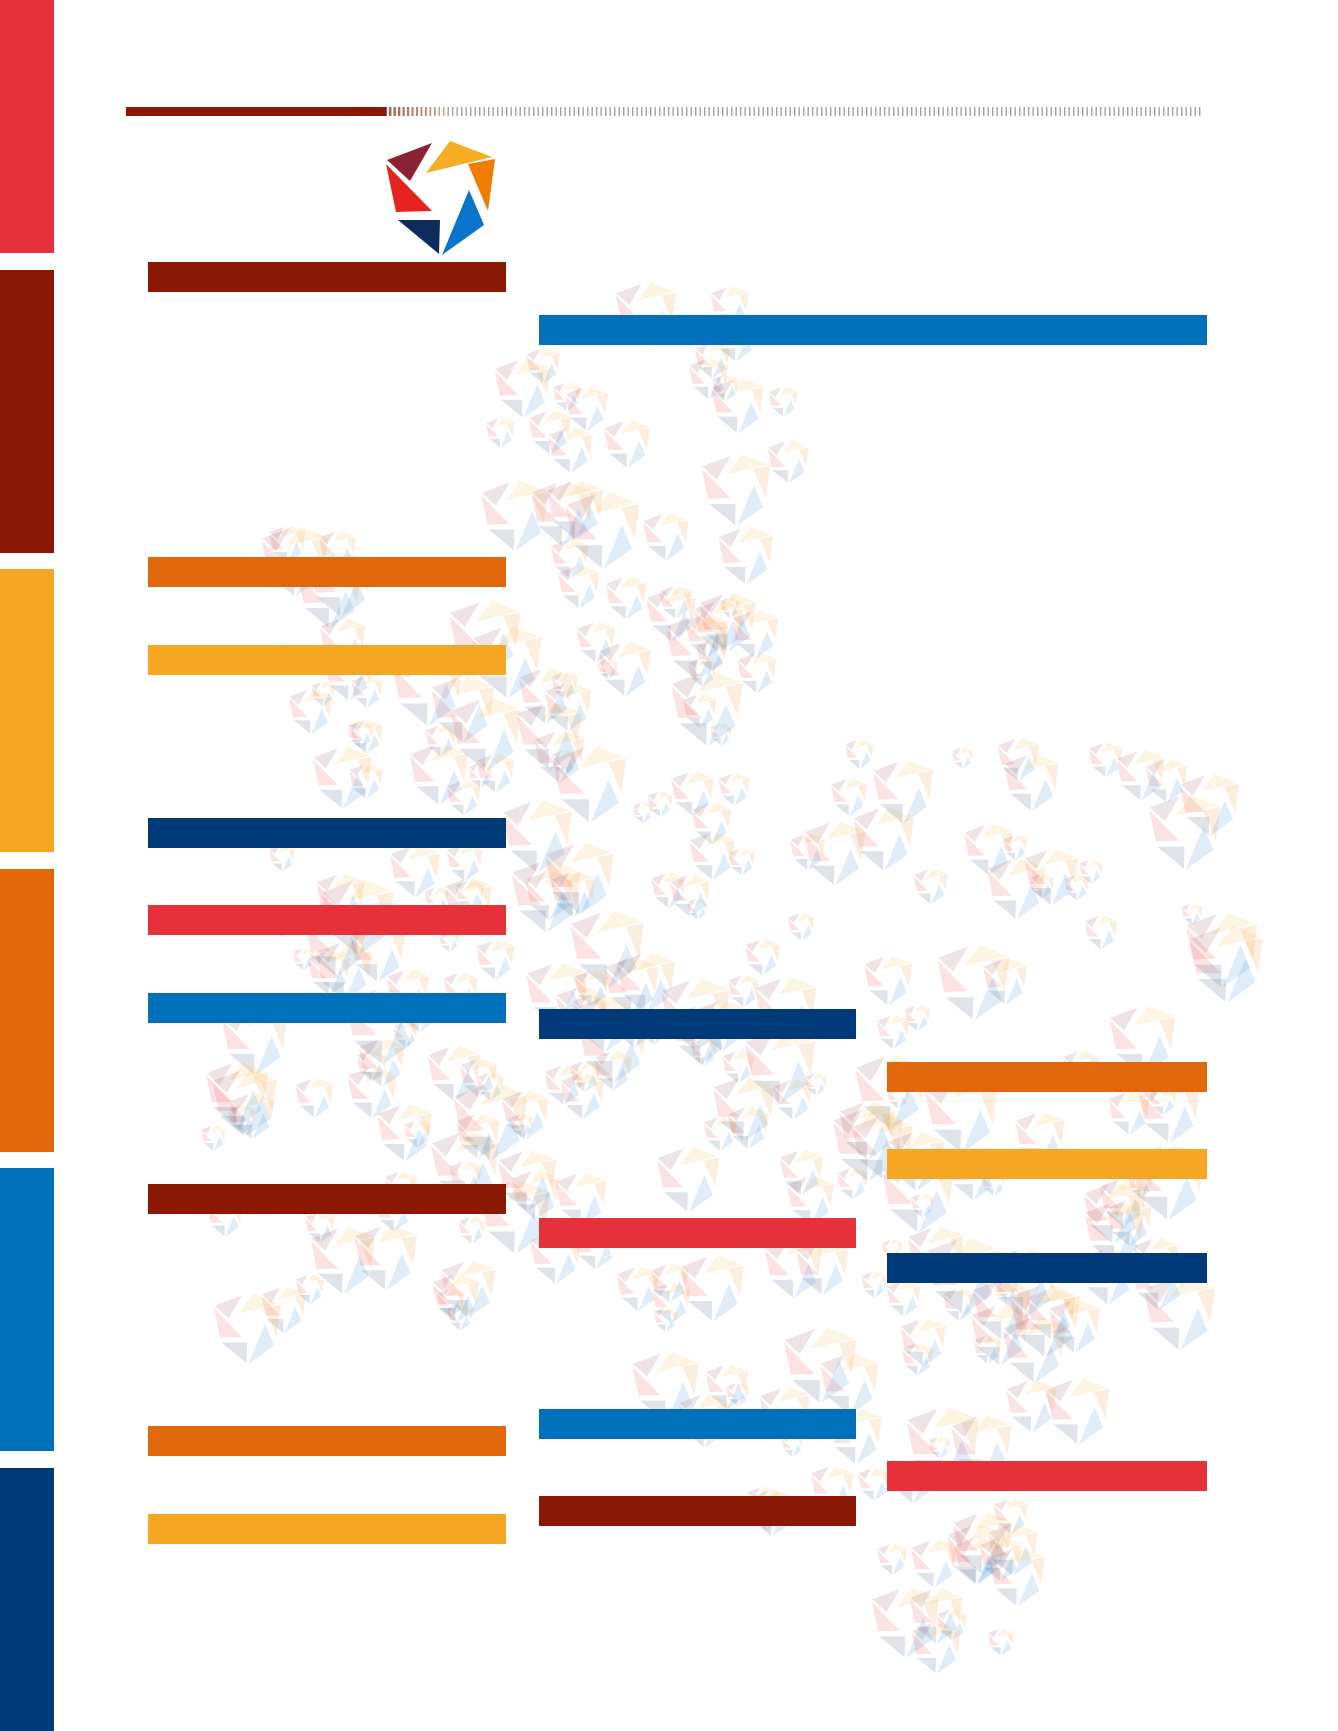  What do you see at coordinates (697, 1024) in the screenshot?
I see `section-bar-navy` at bounding box center [697, 1024].